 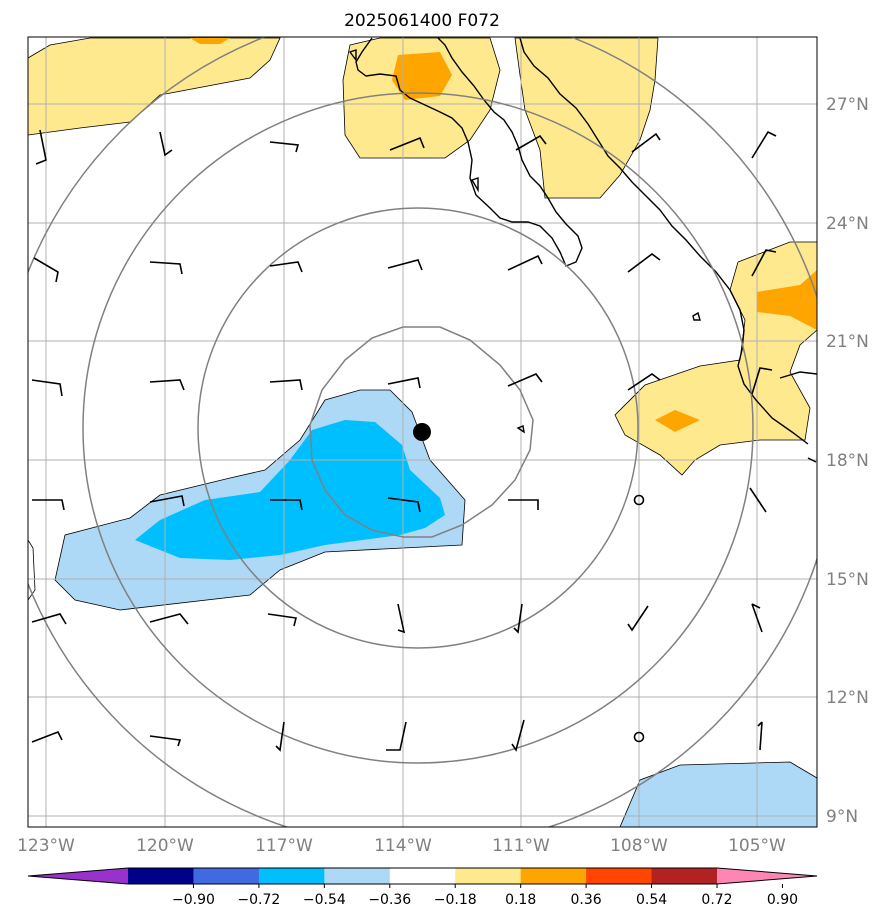 What do you see at coordinates (677, 421) in the screenshot?
I see `anomaly-region-east-small-core` at bounding box center [677, 421].